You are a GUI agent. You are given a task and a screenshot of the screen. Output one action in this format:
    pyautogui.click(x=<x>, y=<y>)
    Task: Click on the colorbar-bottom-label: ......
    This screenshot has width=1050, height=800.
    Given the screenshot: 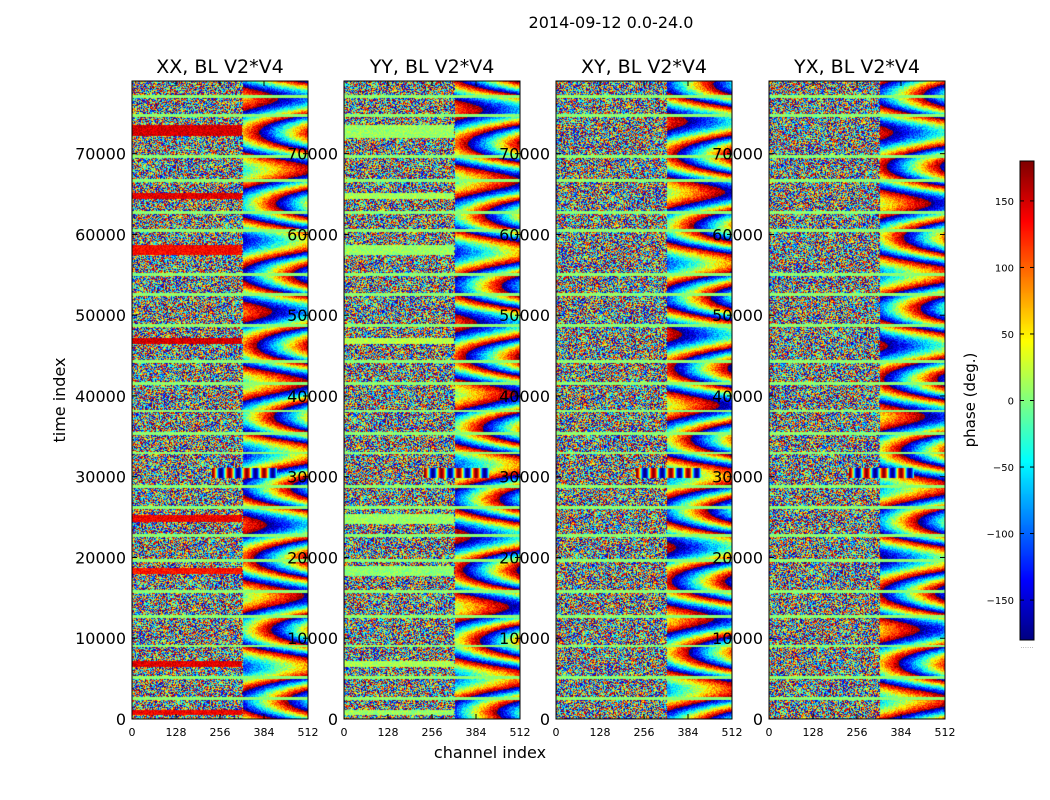 What is the action you would take?
    pyautogui.click(x=1026, y=646)
    